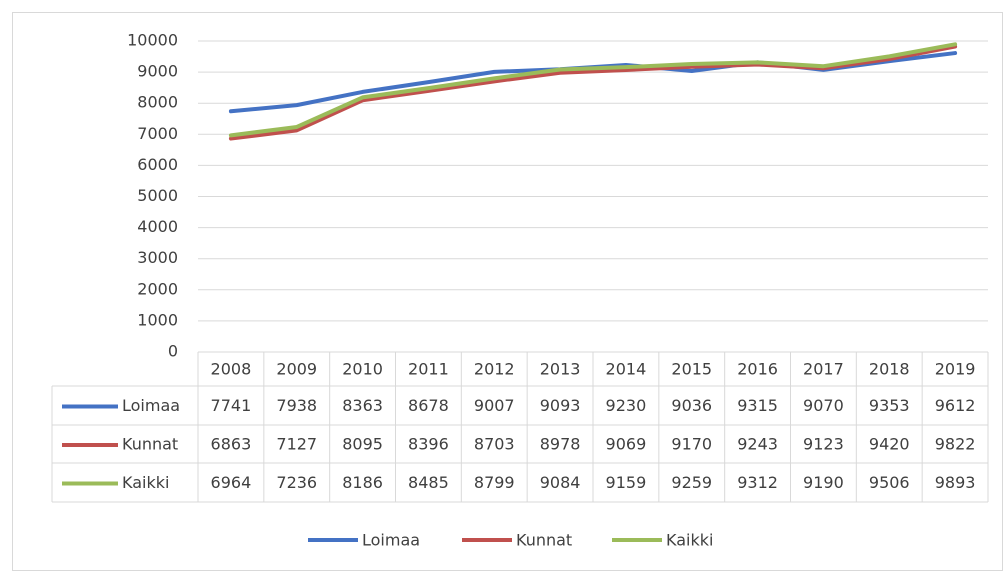 The height and width of the screenshot is (572, 1005). Describe the element at coordinates (157, 288) in the screenshot. I see `y-tick-label: 2000` at that location.